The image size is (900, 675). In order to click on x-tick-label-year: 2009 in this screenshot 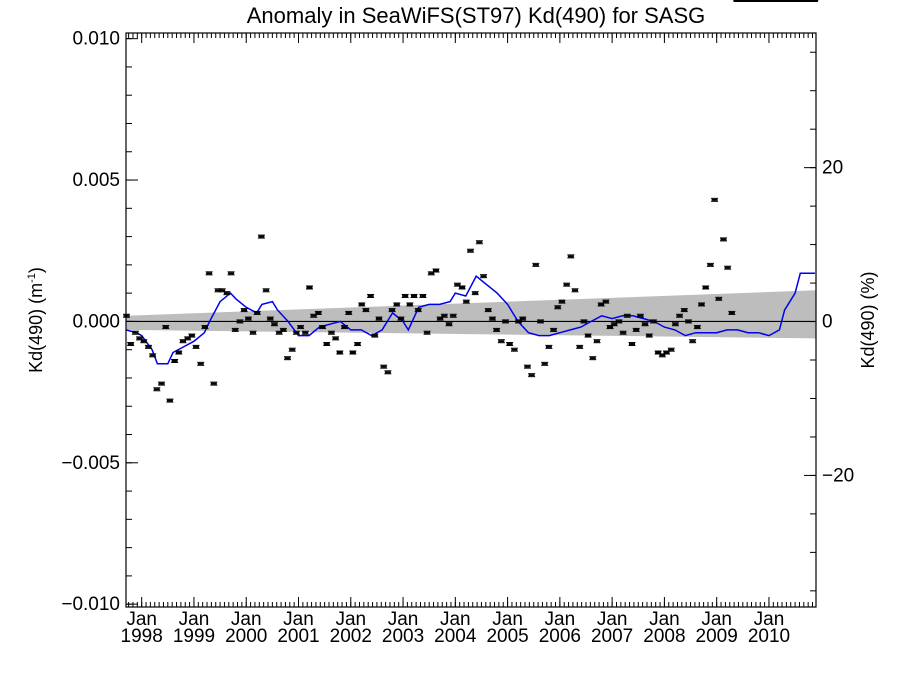, I will do `click(717, 636)`.